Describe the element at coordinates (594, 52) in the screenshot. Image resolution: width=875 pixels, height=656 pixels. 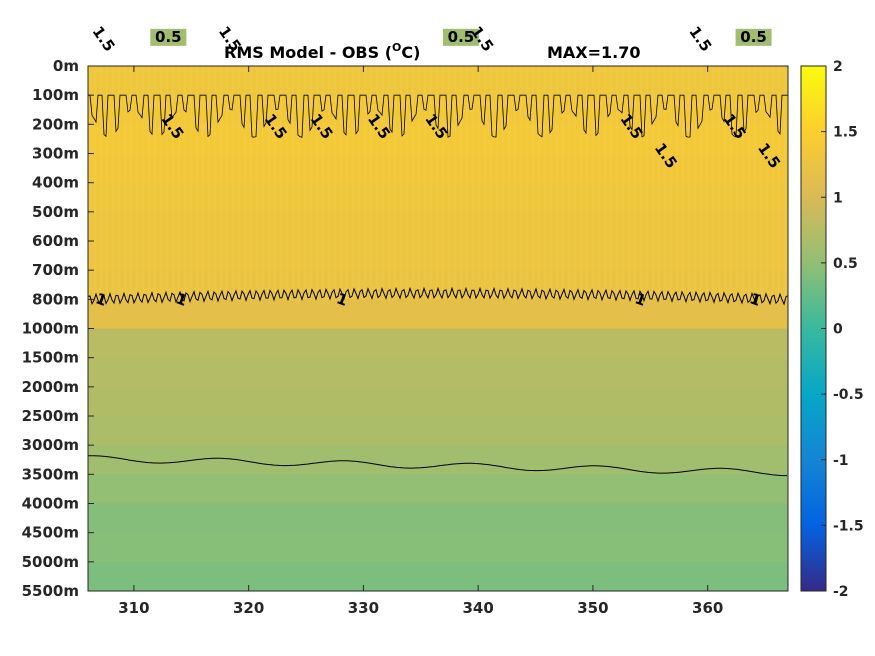
I see `max-label: MAX=1.70` at that location.